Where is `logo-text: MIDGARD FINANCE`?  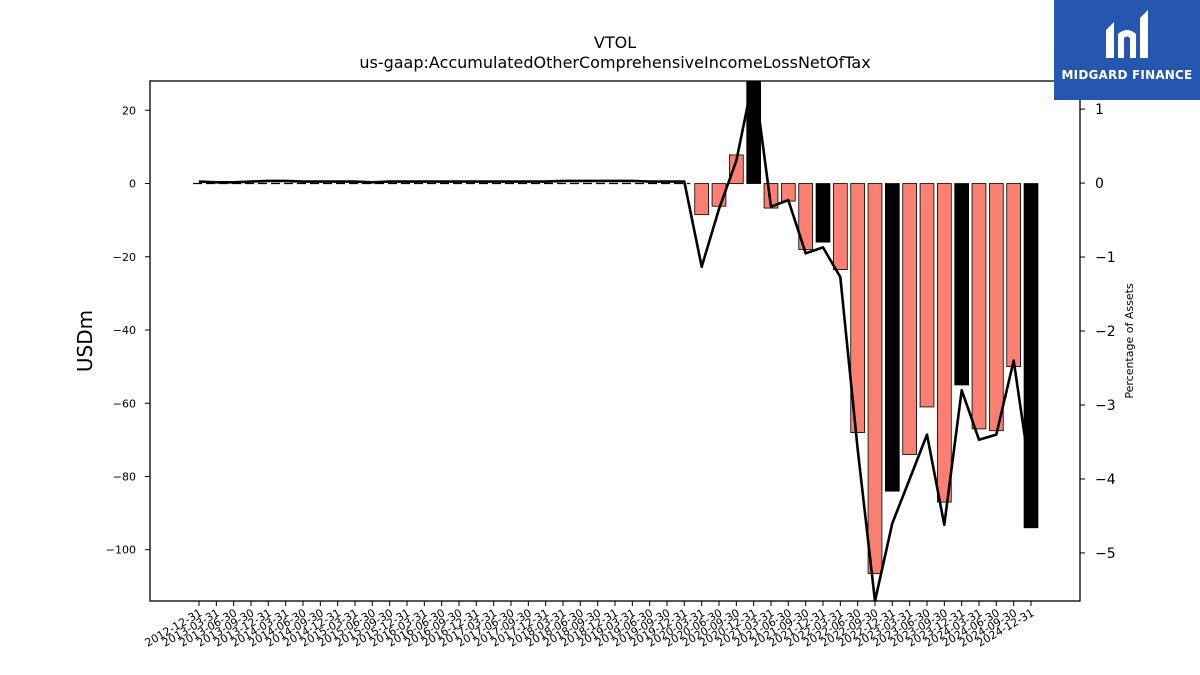 logo-text: MIDGARD FINANCE is located at coordinates (1127, 75).